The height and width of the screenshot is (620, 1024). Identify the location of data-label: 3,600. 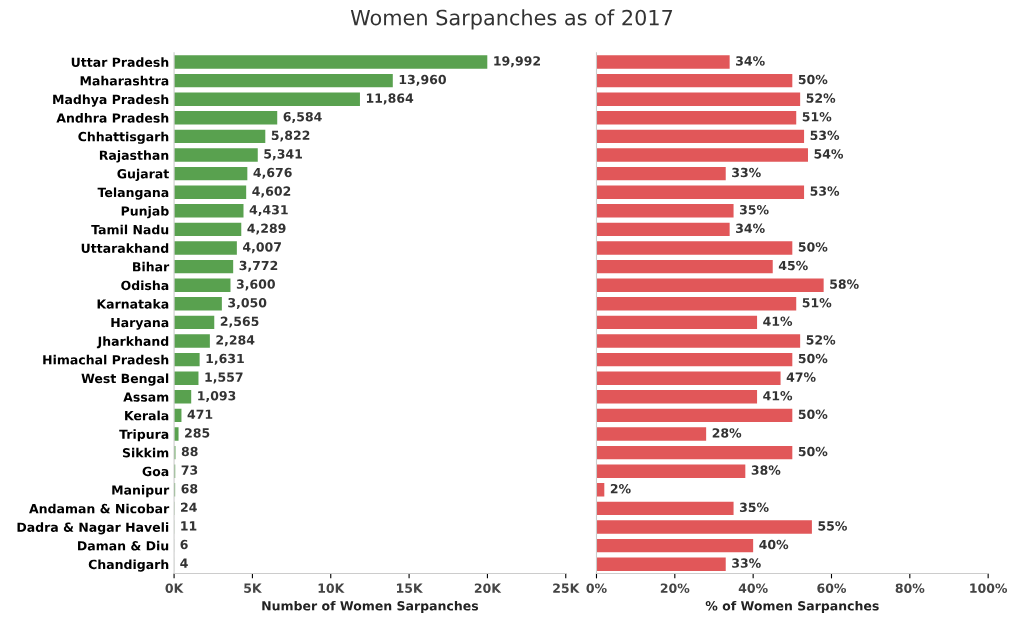
(255, 285).